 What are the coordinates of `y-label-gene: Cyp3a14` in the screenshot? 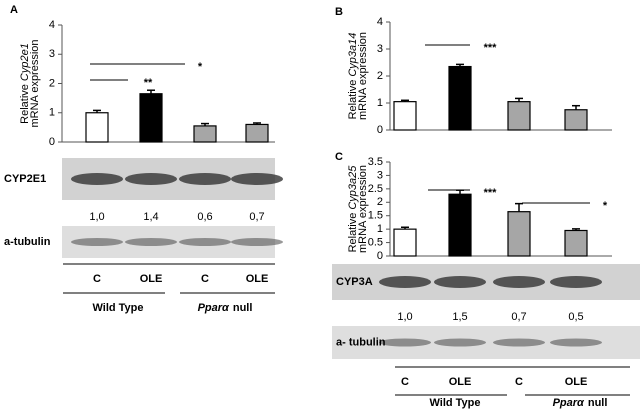 It's located at (353, 55).